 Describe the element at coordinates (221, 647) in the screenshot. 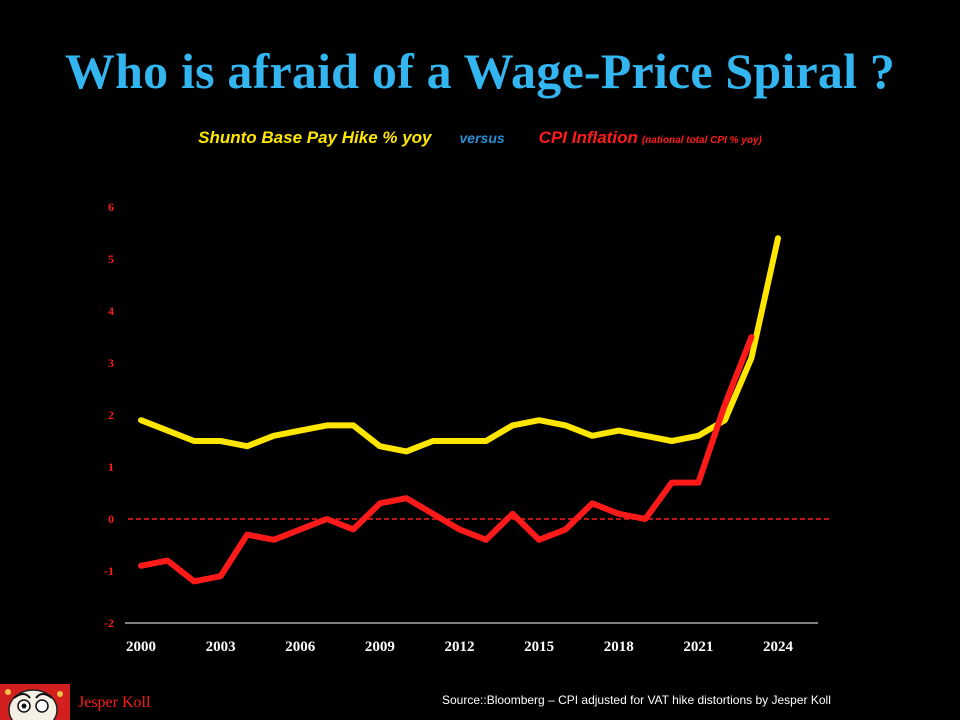

I see `x-tick-label: 2003` at that location.